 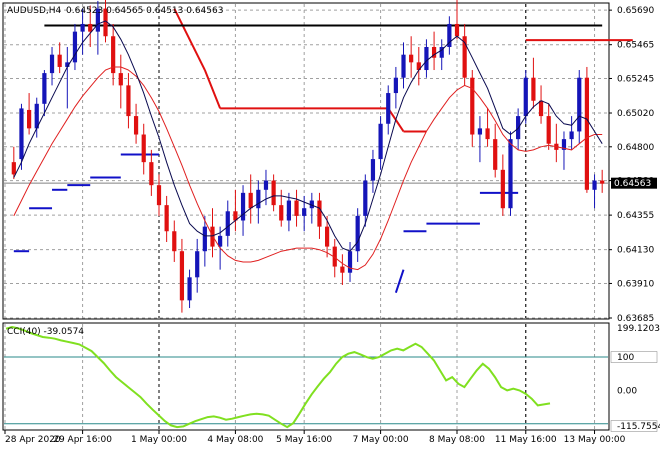 What do you see at coordinates (625, 358) in the screenshot?
I see `cci-tick-label: 100` at bounding box center [625, 358].